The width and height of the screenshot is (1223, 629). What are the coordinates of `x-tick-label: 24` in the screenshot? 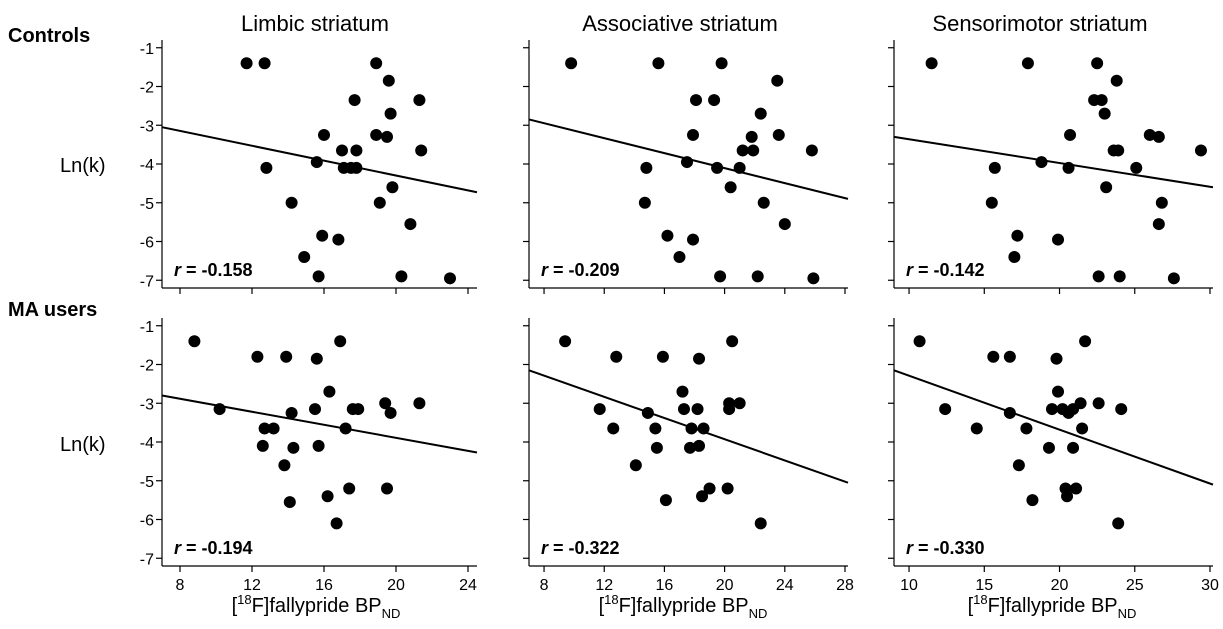 It's located at (468, 585).